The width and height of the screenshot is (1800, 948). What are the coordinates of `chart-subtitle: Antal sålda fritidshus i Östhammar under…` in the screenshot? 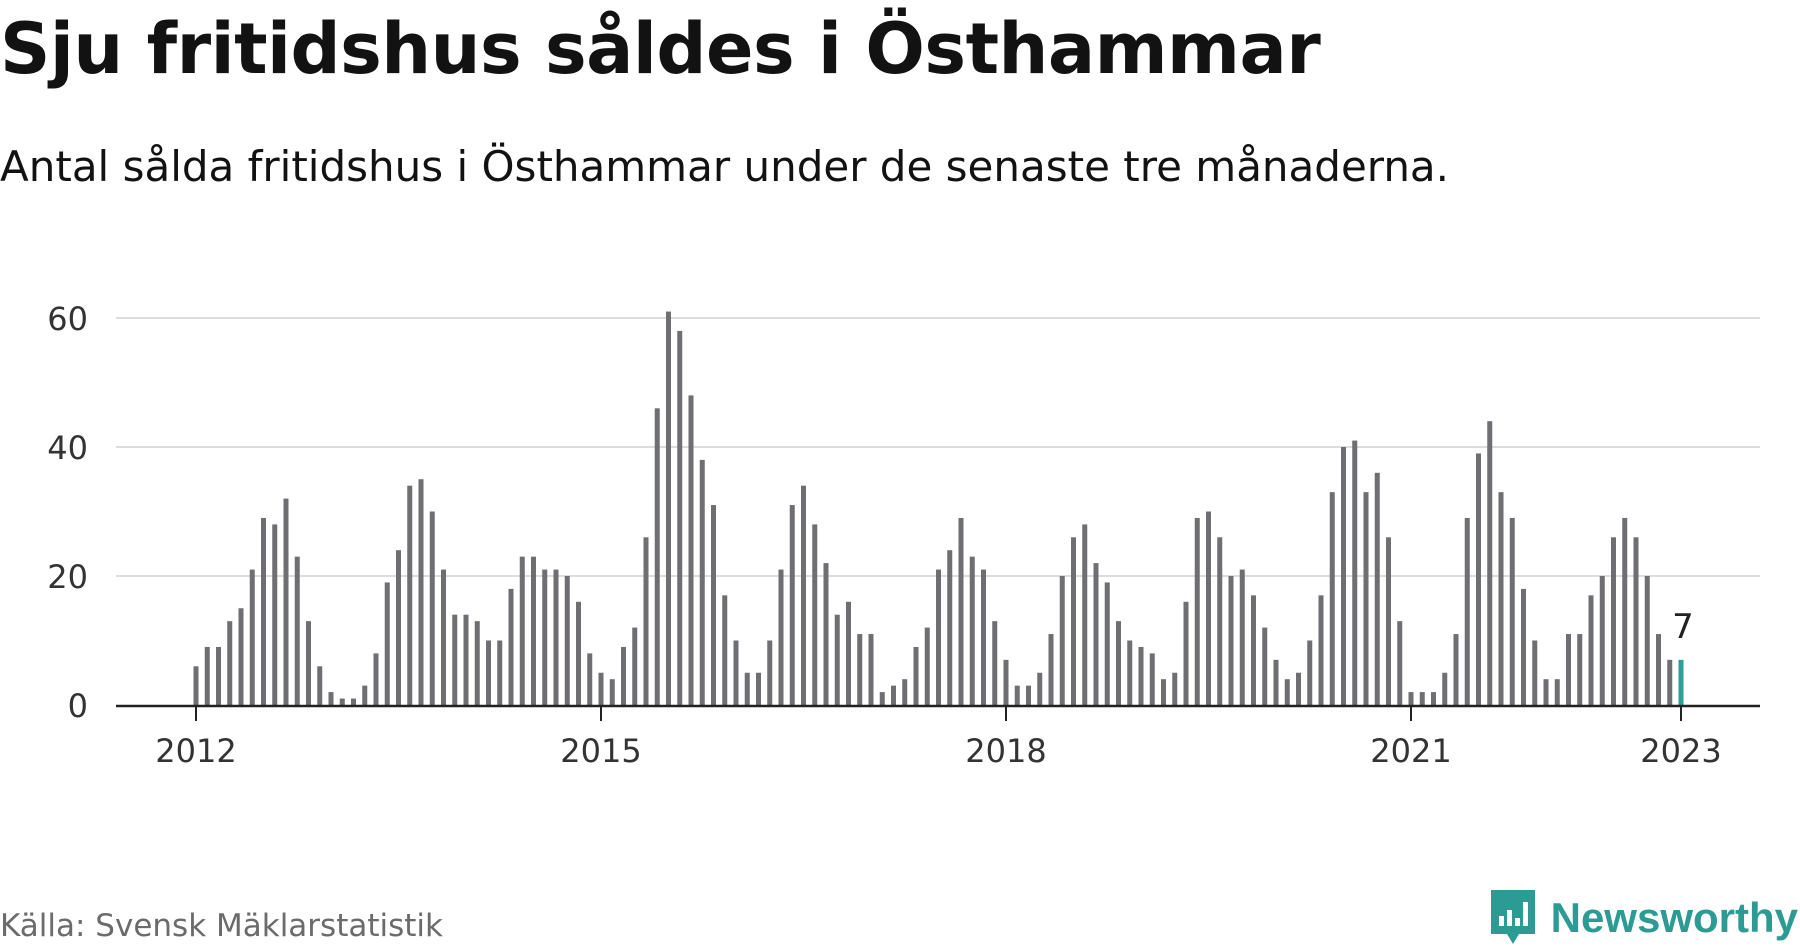 It's located at (725, 166).